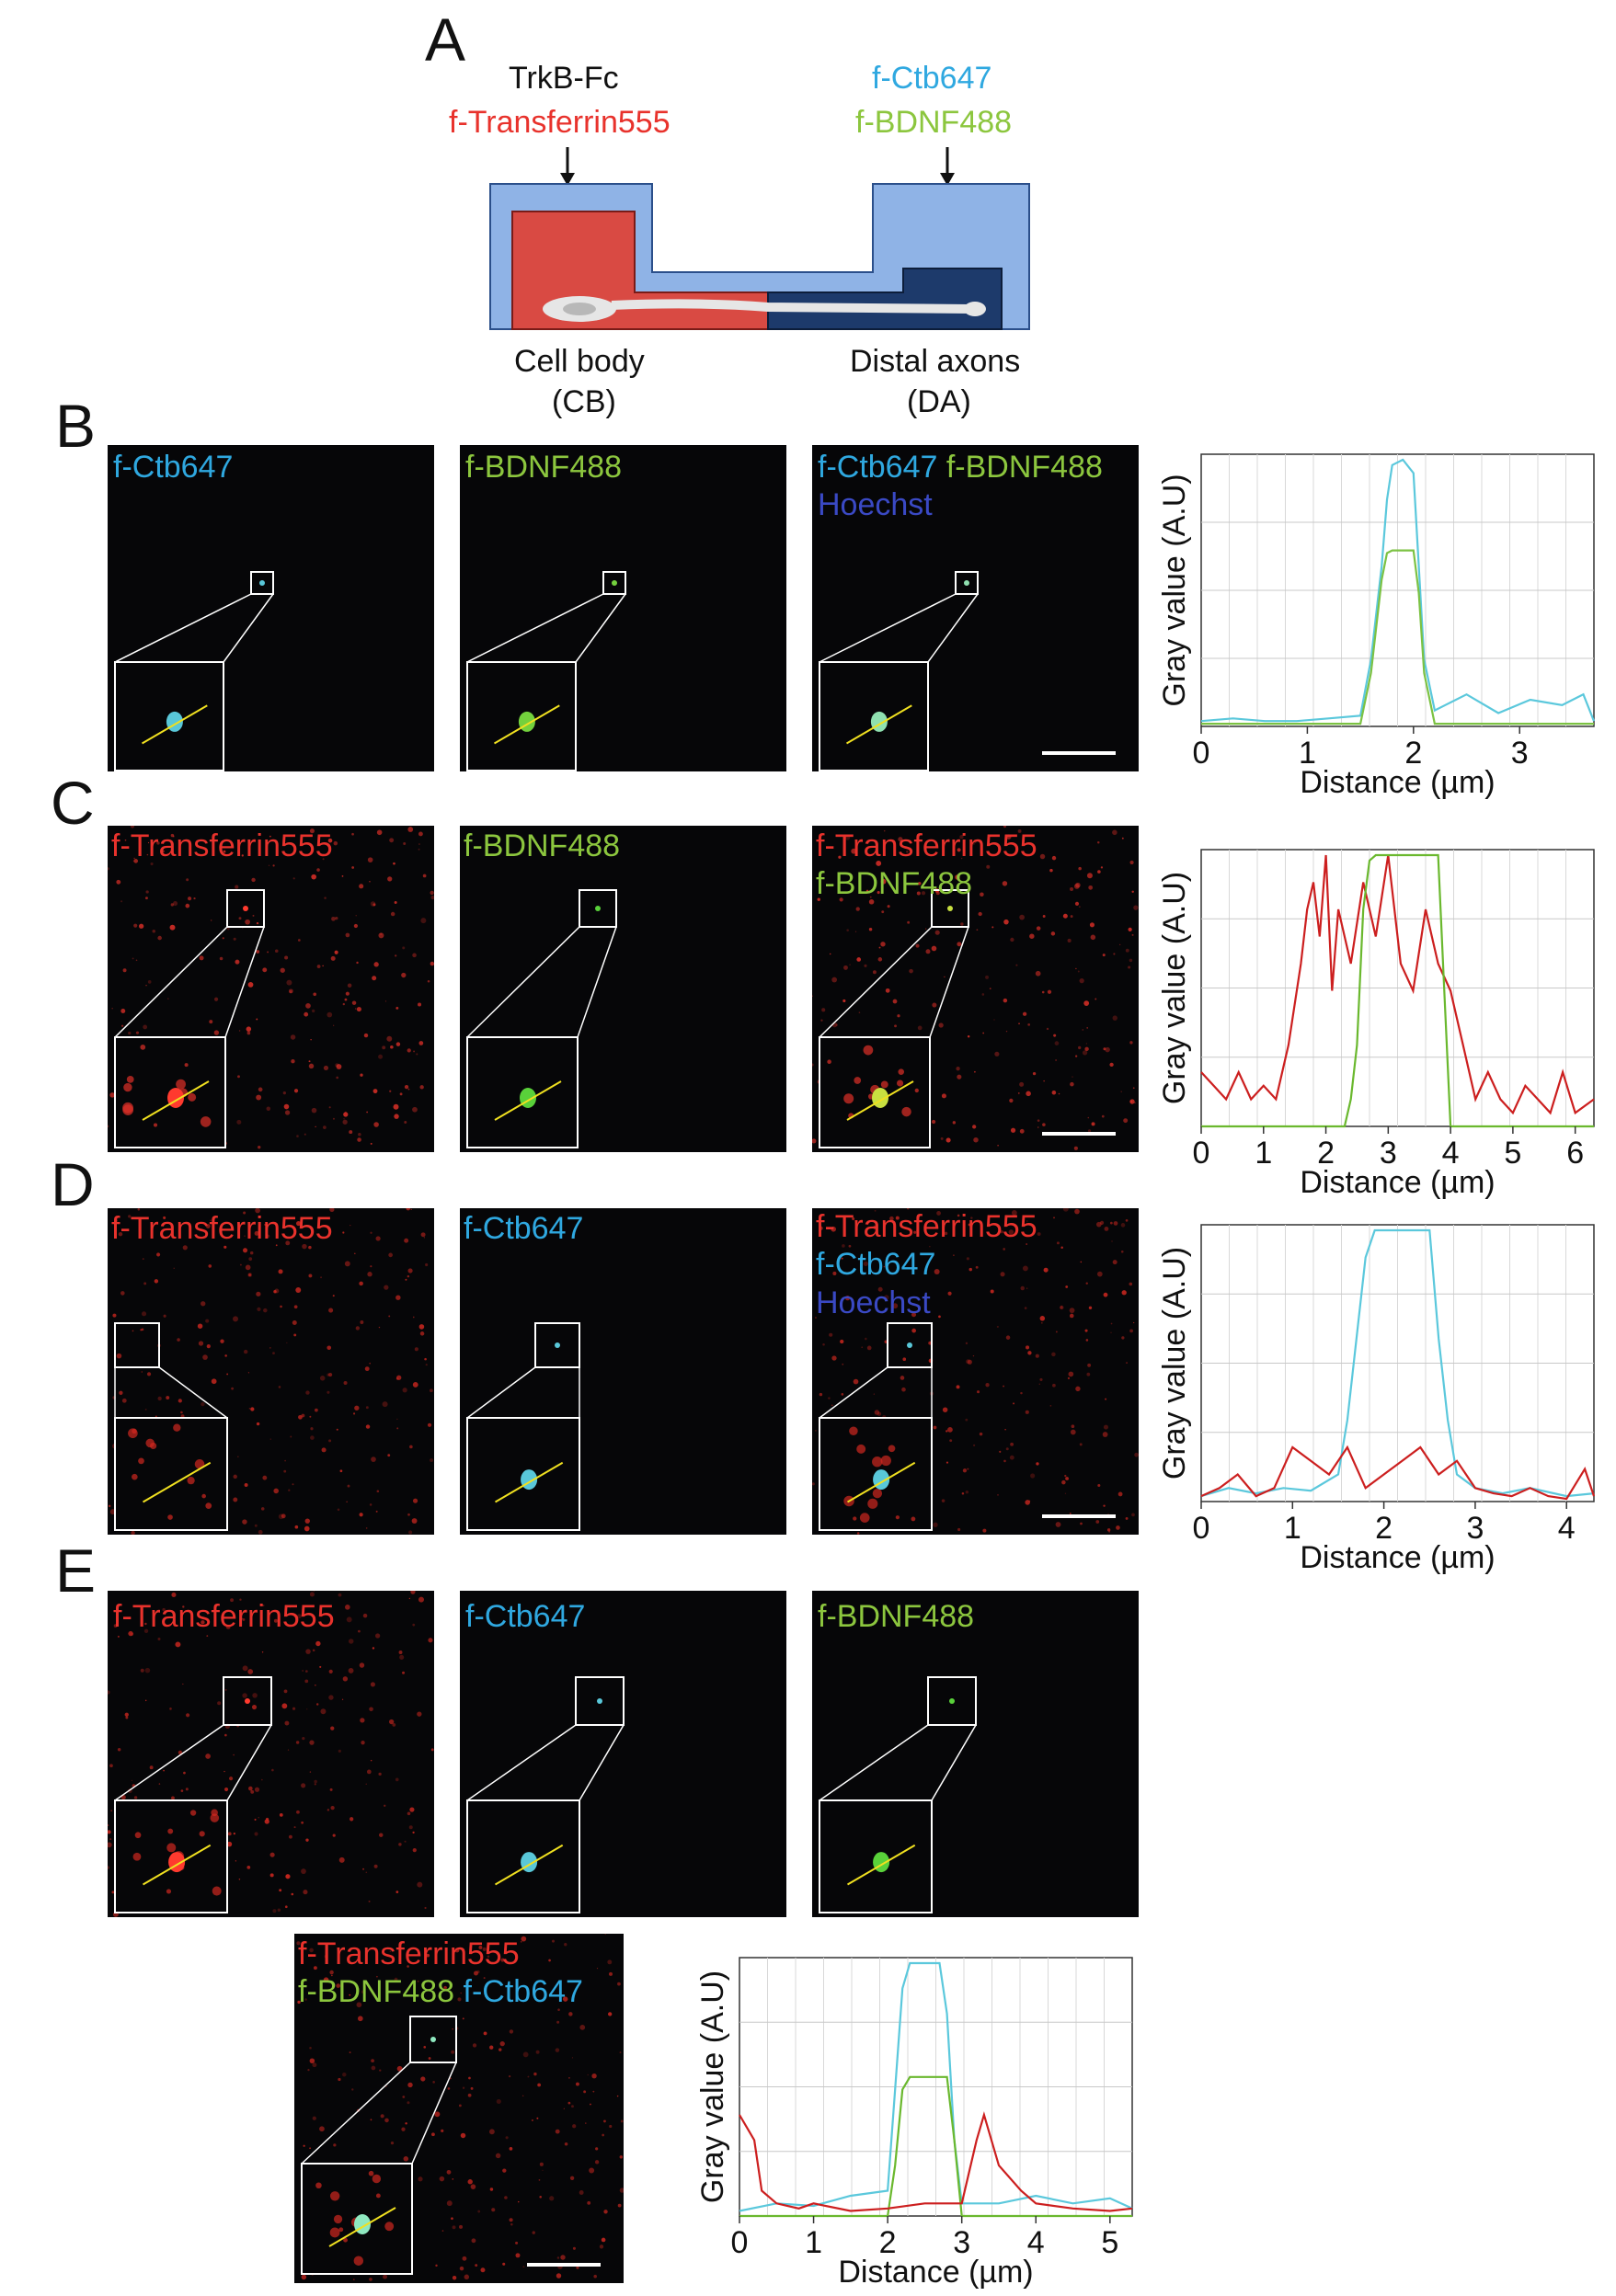 This screenshot has height=2296, width=1616. Describe the element at coordinates (224, 1616) in the screenshot. I see `channel-label: f-Transferrin555` at that location.